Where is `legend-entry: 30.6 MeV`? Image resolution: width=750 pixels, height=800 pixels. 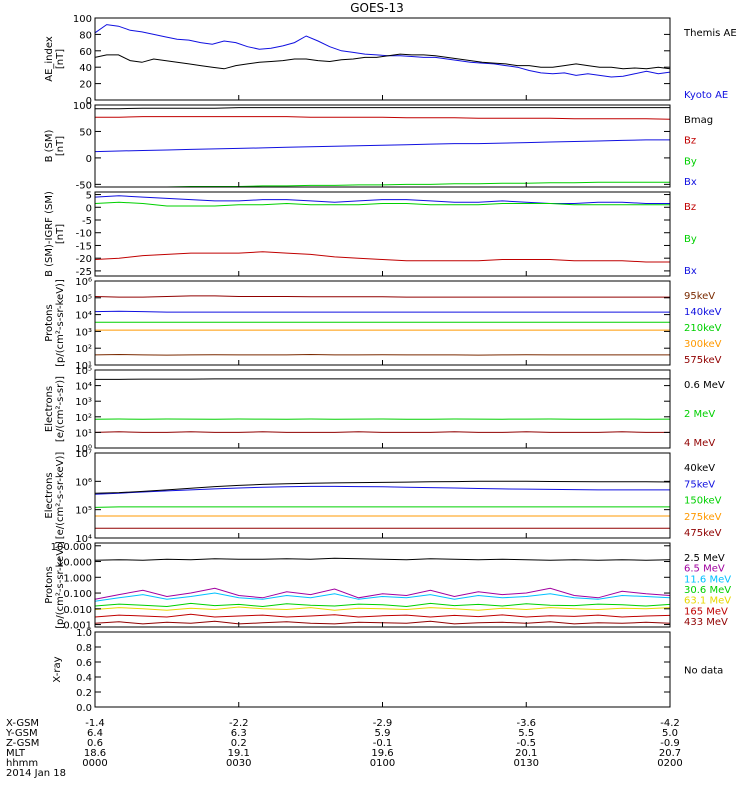 legend-entry: 30.6 MeV is located at coordinates (707, 590).